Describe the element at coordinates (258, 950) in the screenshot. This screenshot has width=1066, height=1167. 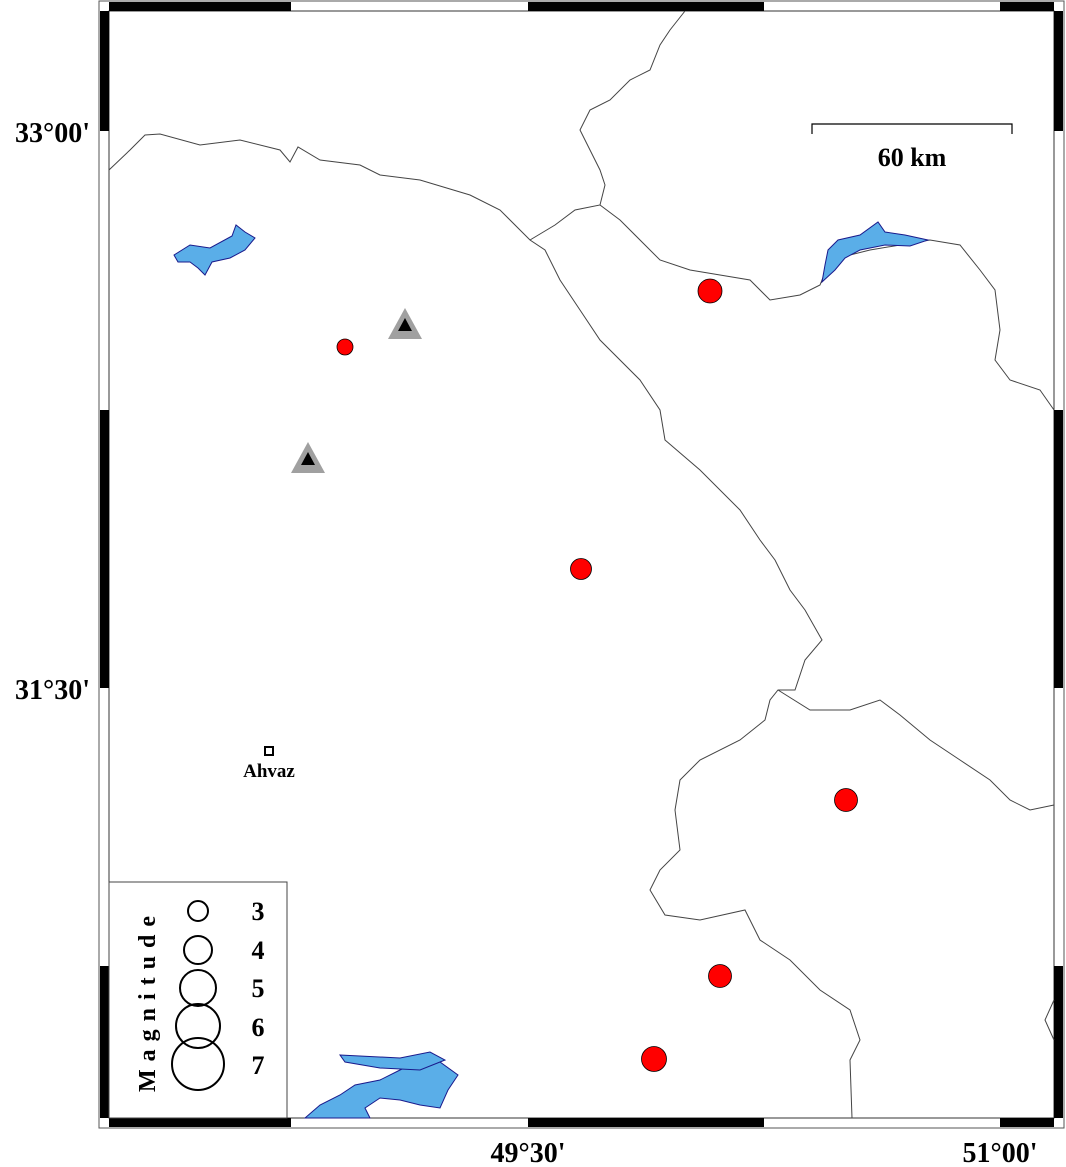
I see `legend-label: 4` at that location.